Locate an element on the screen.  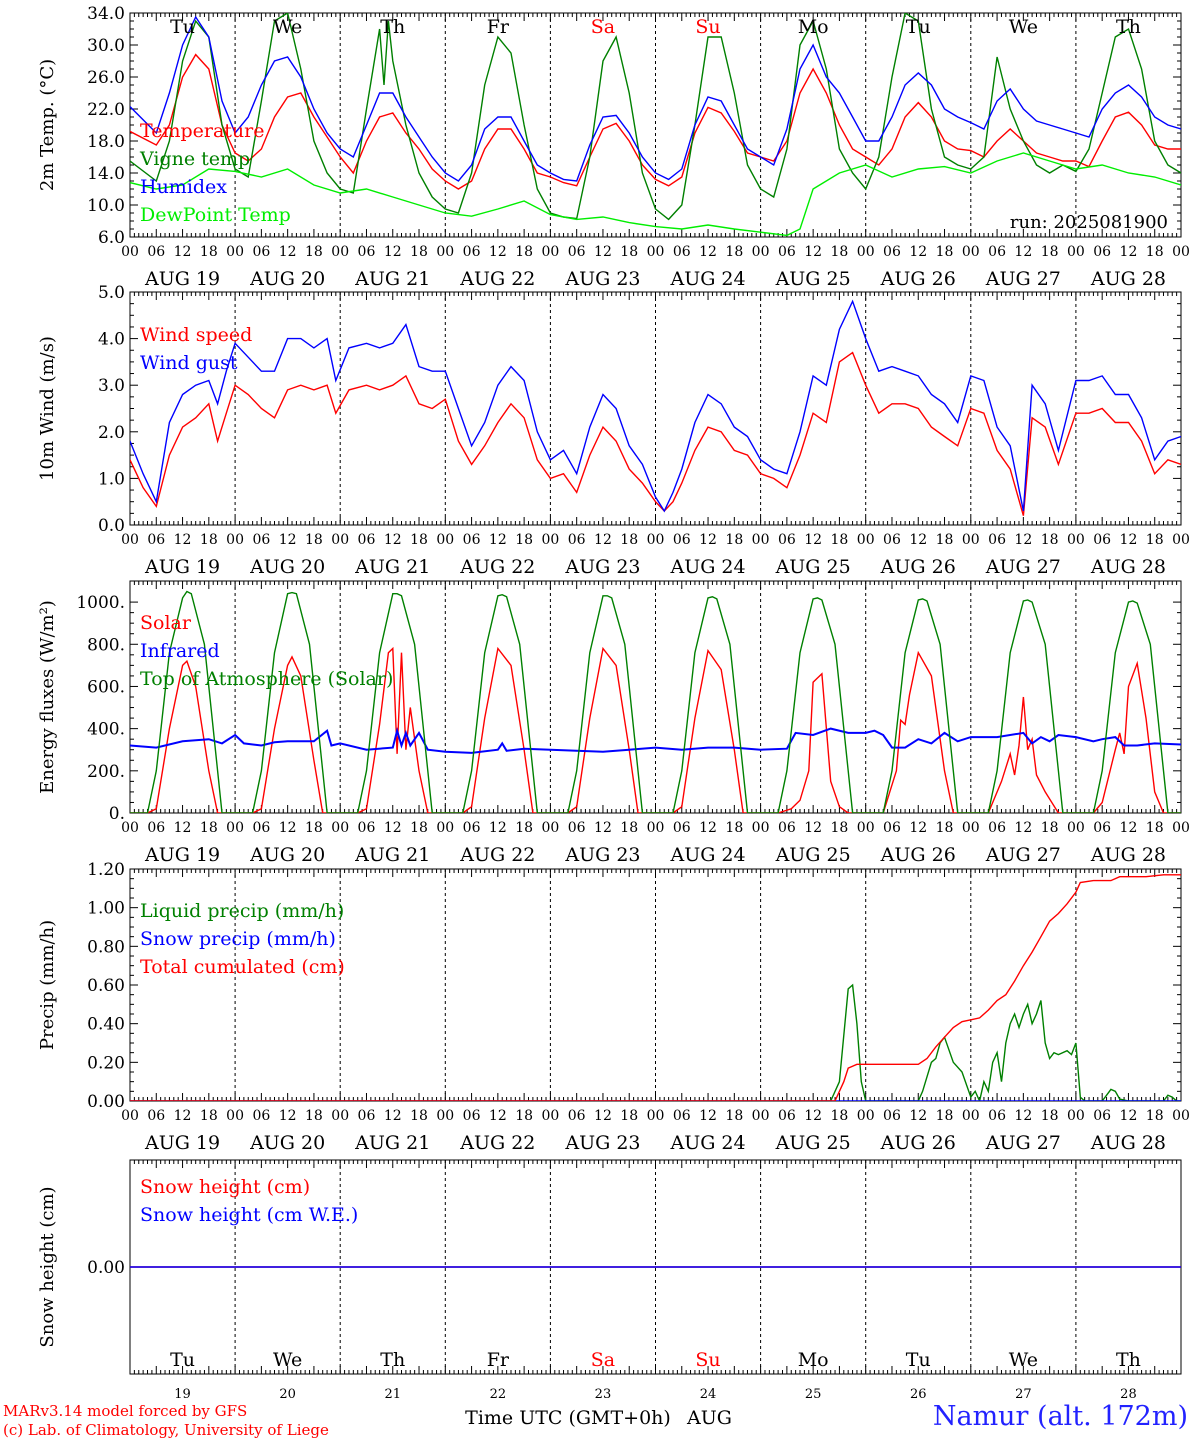
legend-entry: Total cumulated (cm) is located at coordinates (242, 967).